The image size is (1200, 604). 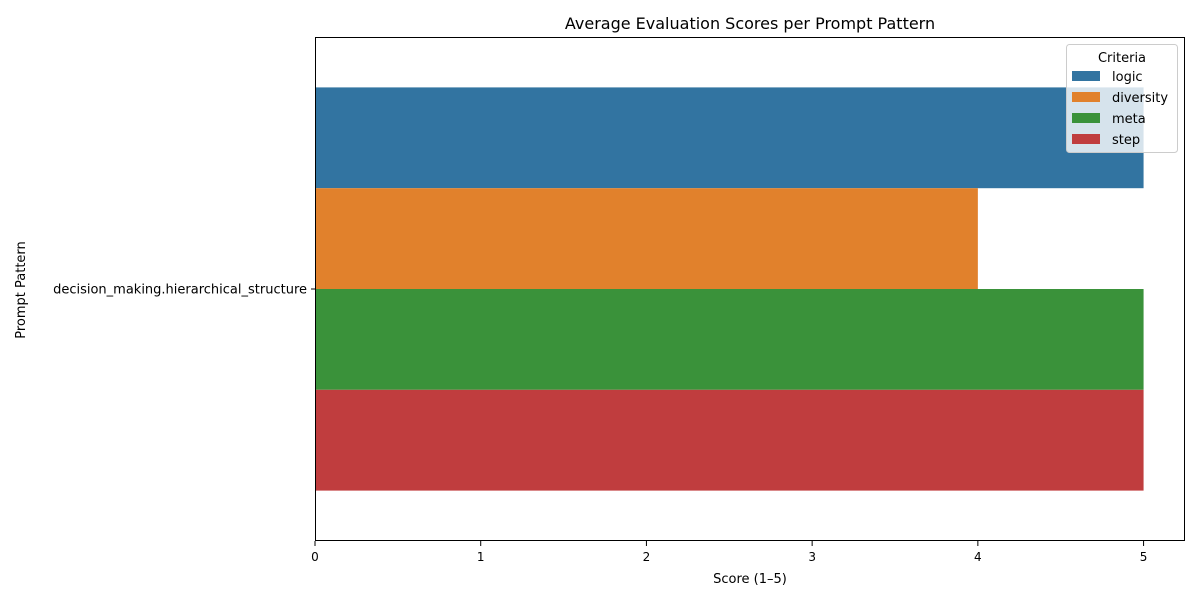 I want to click on legend: Criteria logic diversity meta step, so click(x=1122, y=98).